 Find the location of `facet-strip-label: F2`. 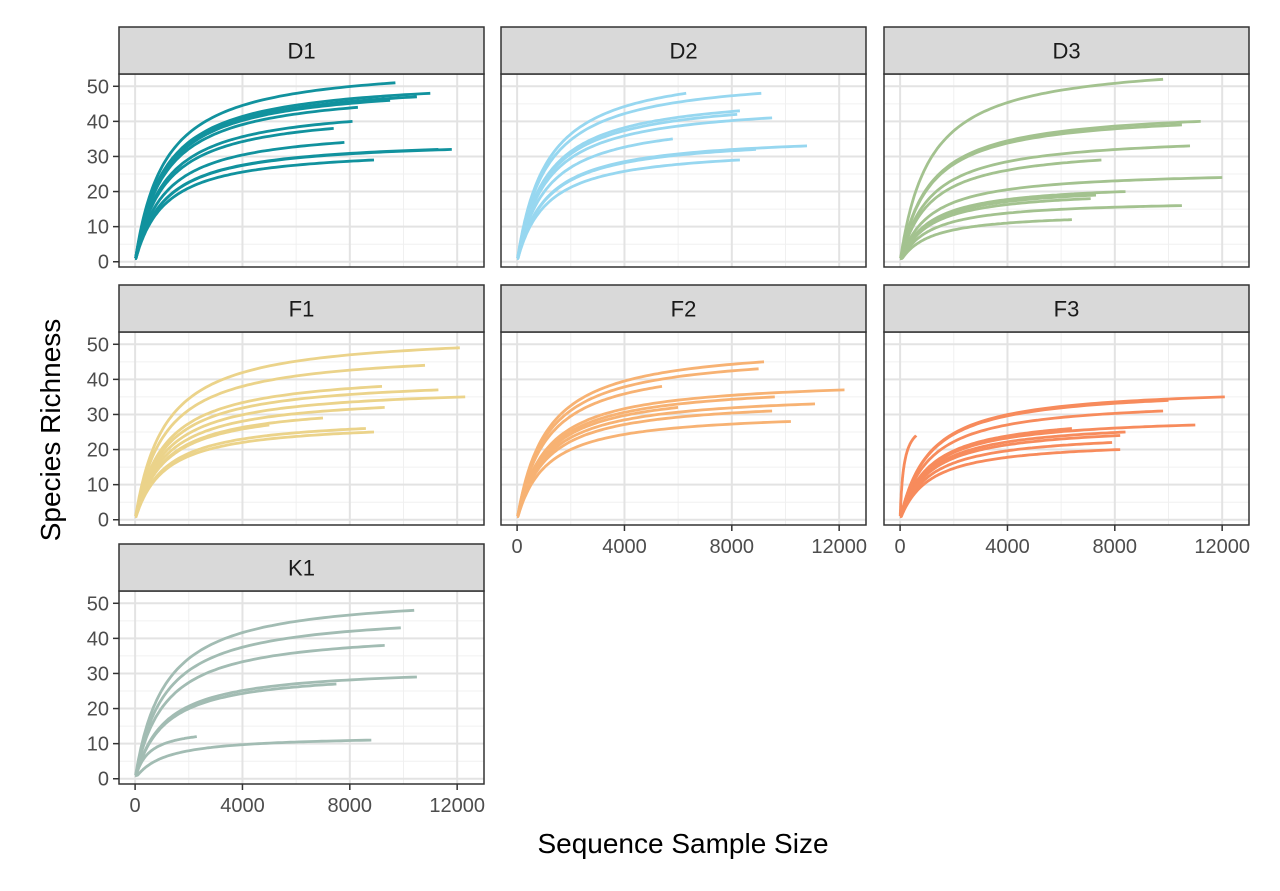

facet-strip-label: F2 is located at coordinates (684, 309).